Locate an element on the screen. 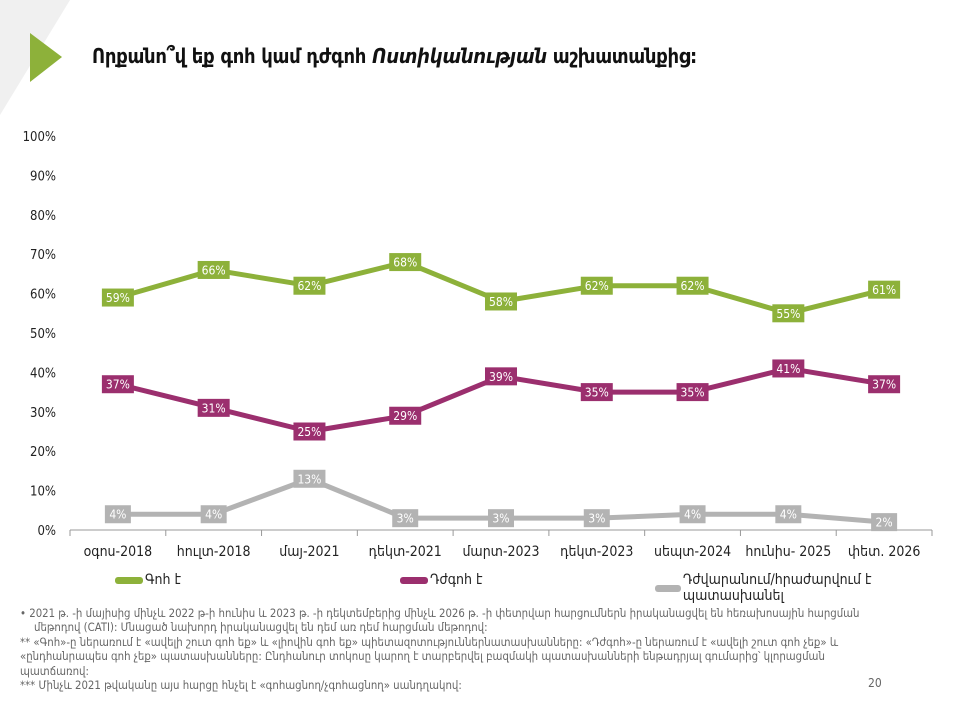 This screenshot has width=954, height=710. x-tick-label: մայ-2021 is located at coordinates (309, 552).